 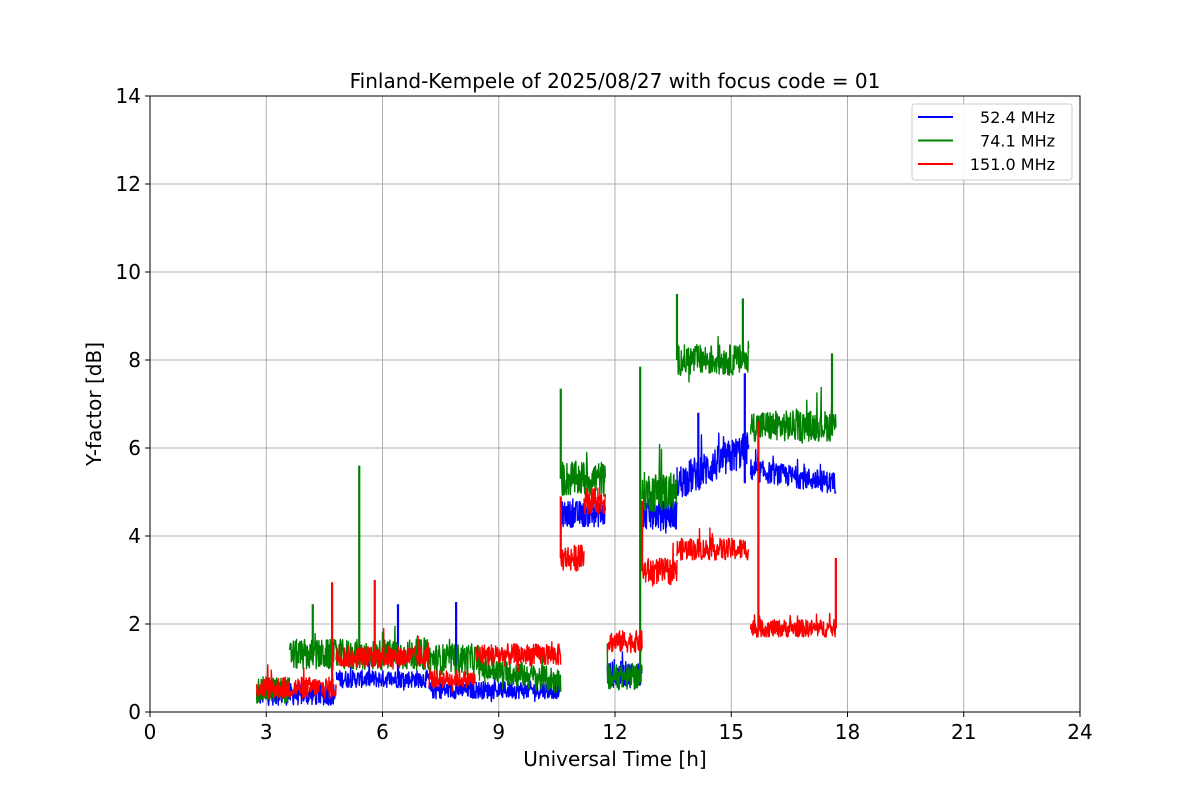 What do you see at coordinates (150, 732) in the screenshot?
I see `x-tick-label: 0` at bounding box center [150, 732].